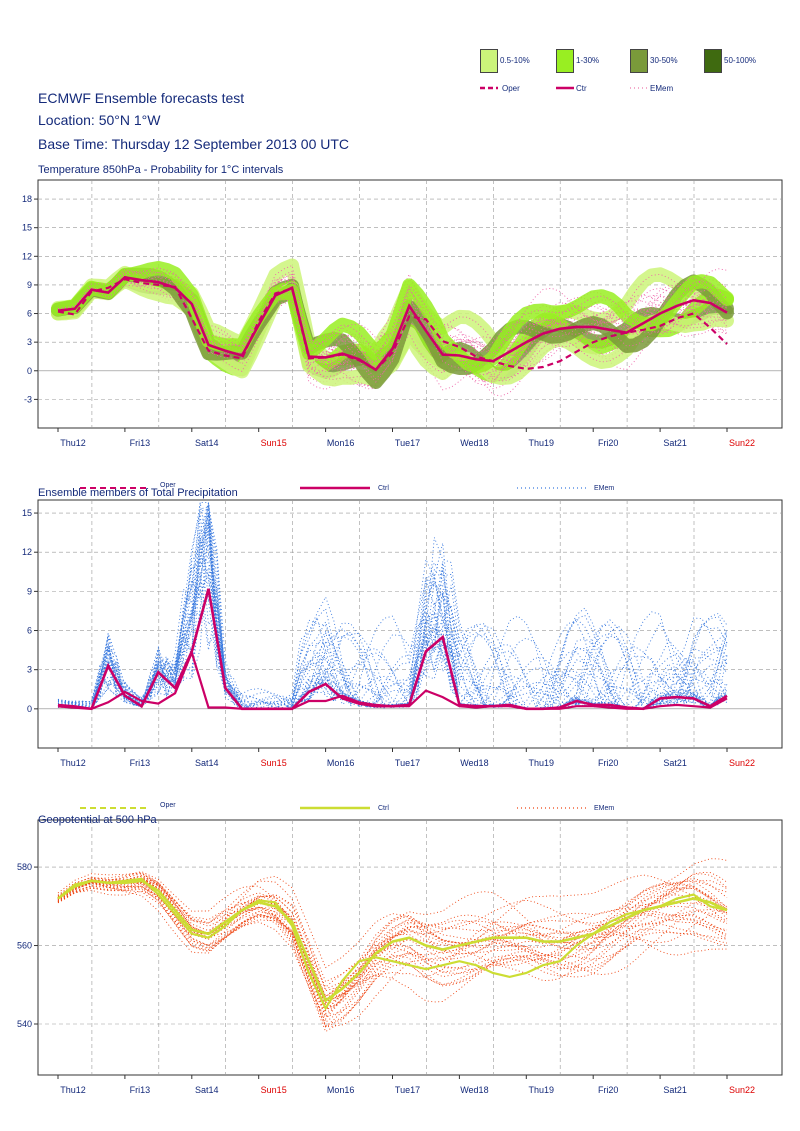 The image size is (800, 1131). What do you see at coordinates (24, 946) in the screenshot?
I see `chart-2-ylabel: 560` at bounding box center [24, 946].